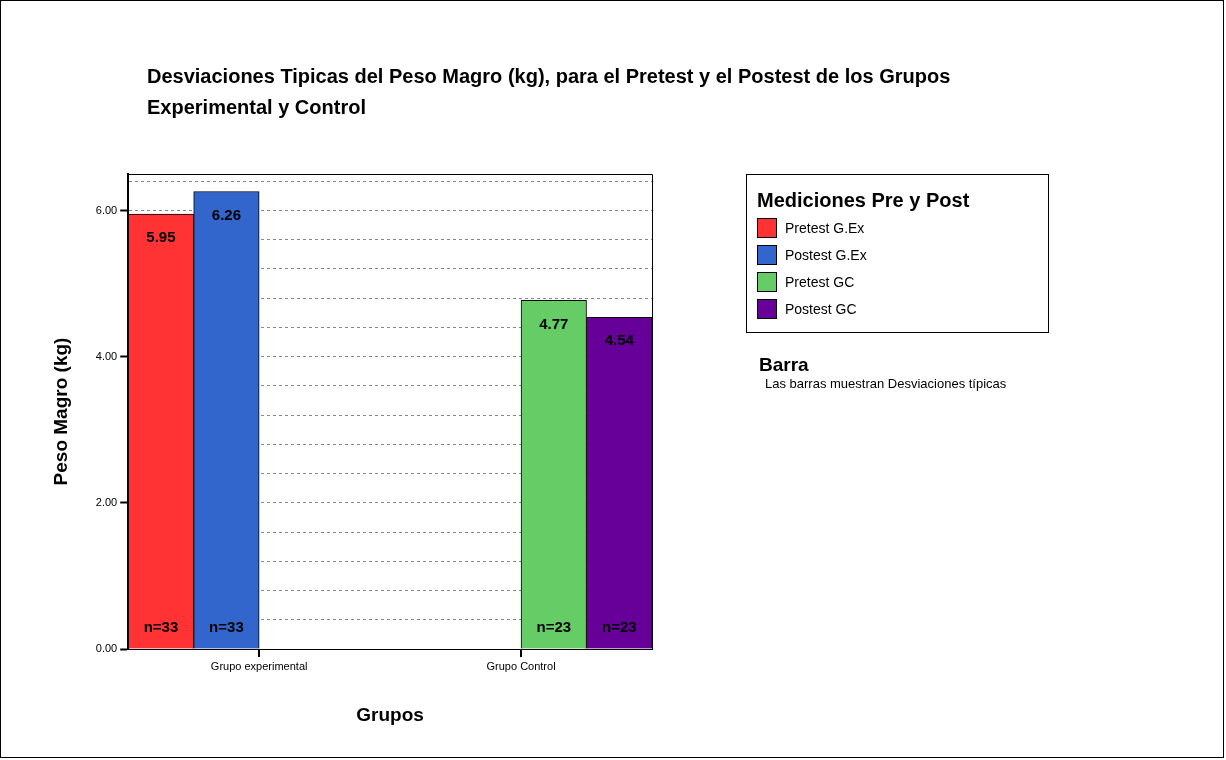 The image size is (1226, 760). I want to click on text: Barra, so click(784, 365).